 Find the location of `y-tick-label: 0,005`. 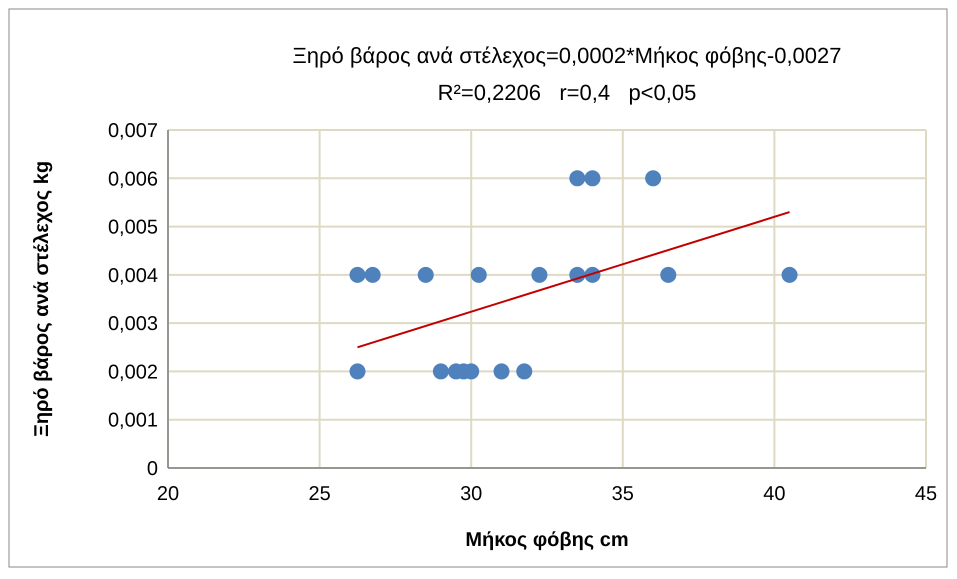

y-tick-label: 0,005 is located at coordinates (133, 227).